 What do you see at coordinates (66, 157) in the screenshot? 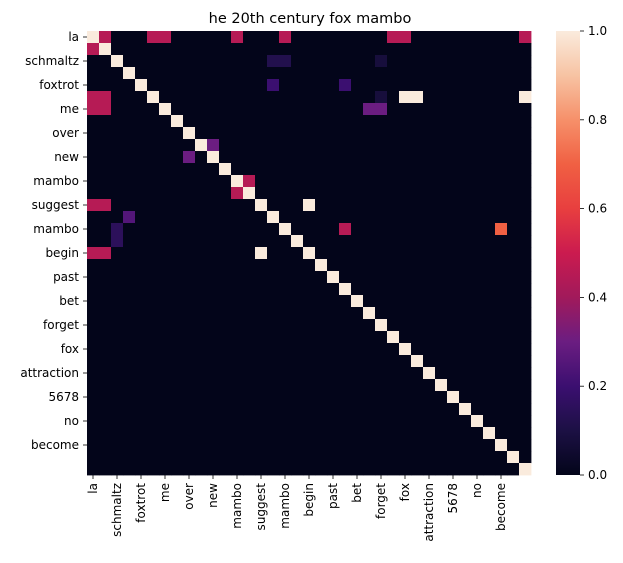
I see `y-tick-label: new` at bounding box center [66, 157].